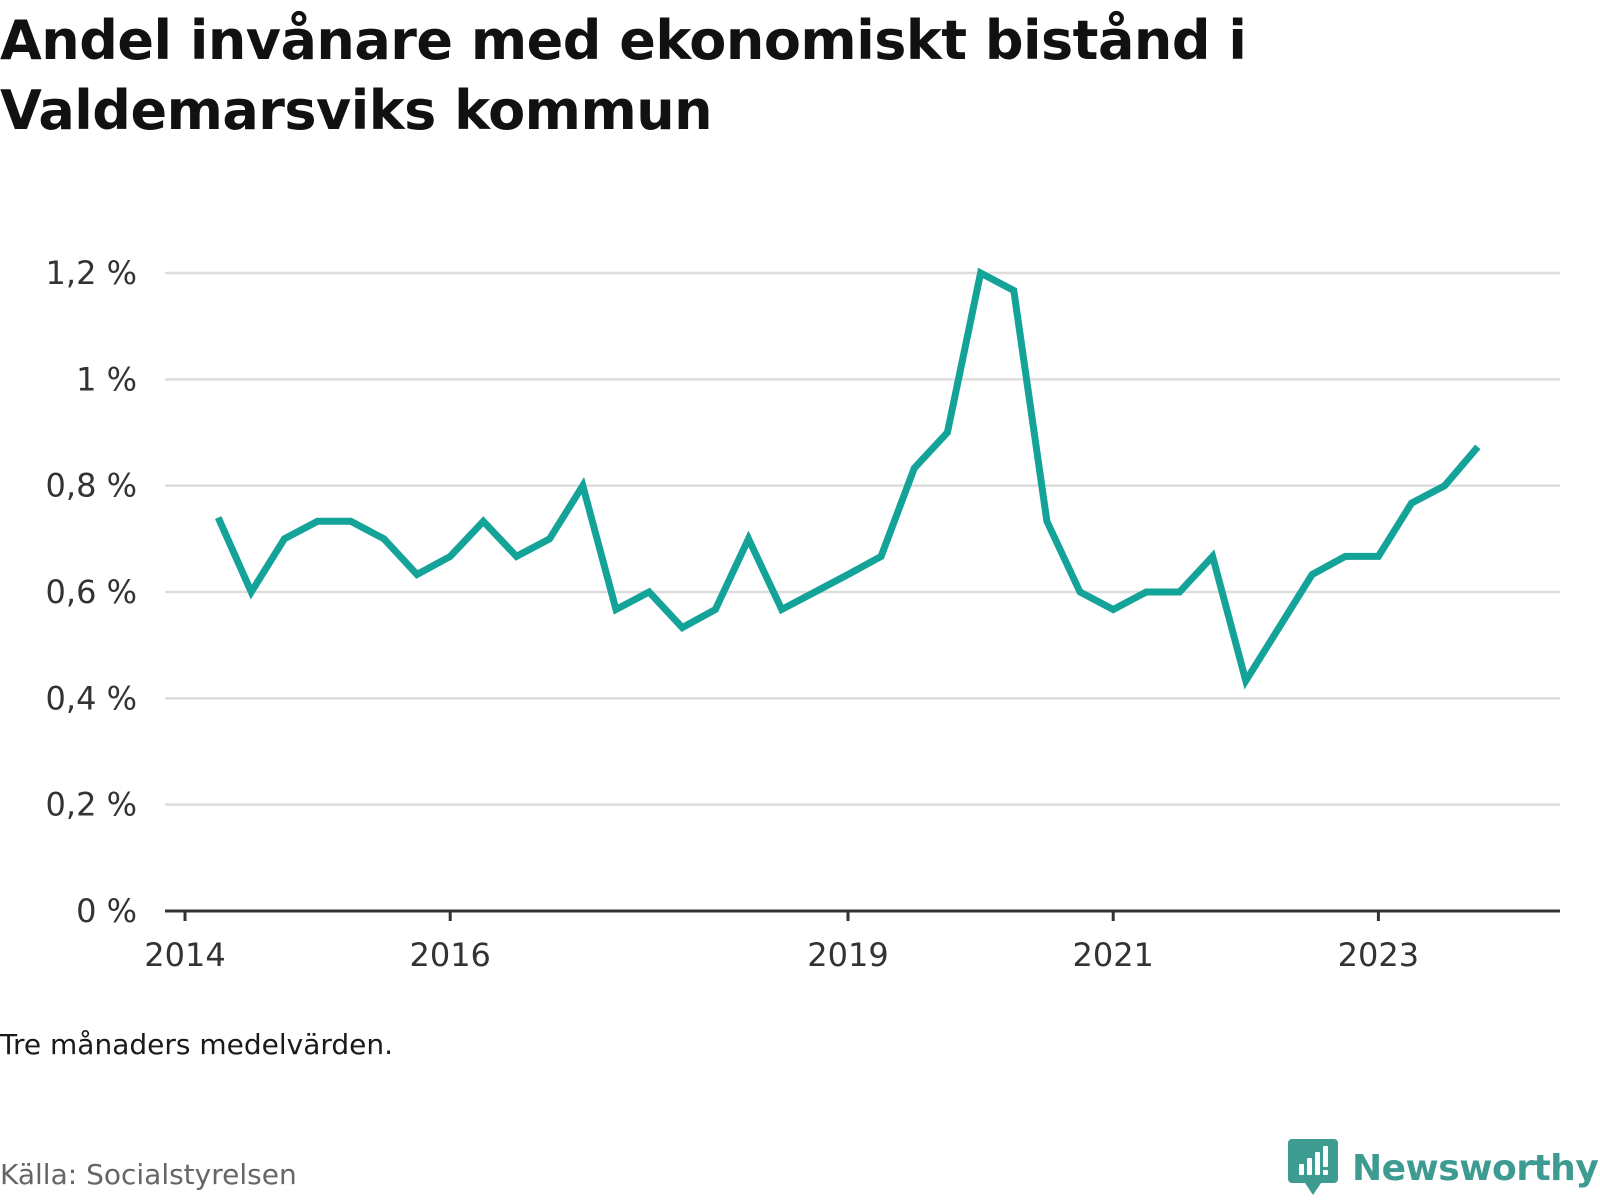 The image size is (1600, 1200). I want to click on bar-chart-speech-bubble-icon, so click(1313, 1167).